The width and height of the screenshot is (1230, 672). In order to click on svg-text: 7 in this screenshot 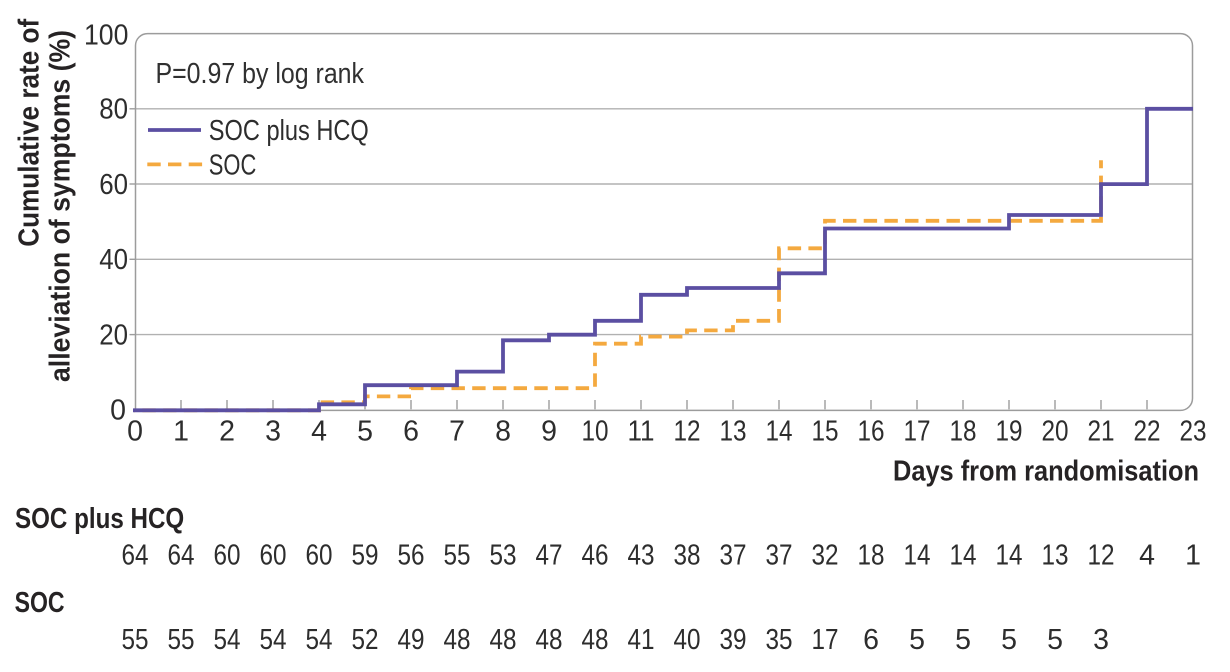, I will do `click(457, 431)`.